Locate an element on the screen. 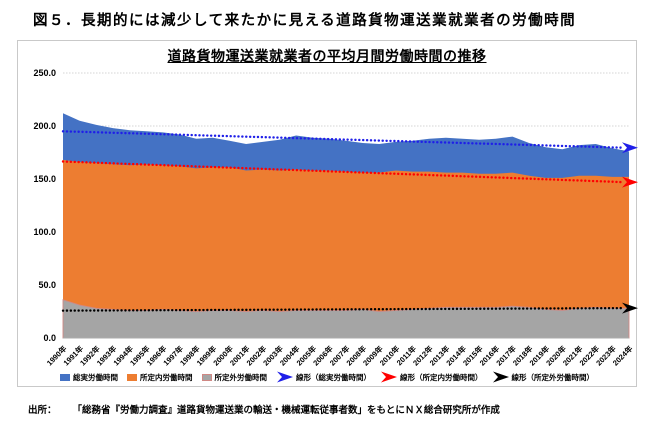 The width and height of the screenshot is (650, 433). legend-label: 線形（所定外労働時間） is located at coordinates (553, 377).